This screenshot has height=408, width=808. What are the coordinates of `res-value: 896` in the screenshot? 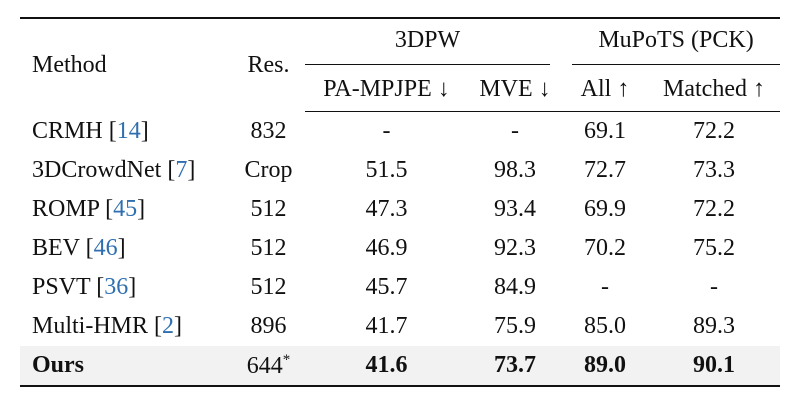 It's located at (268, 326).